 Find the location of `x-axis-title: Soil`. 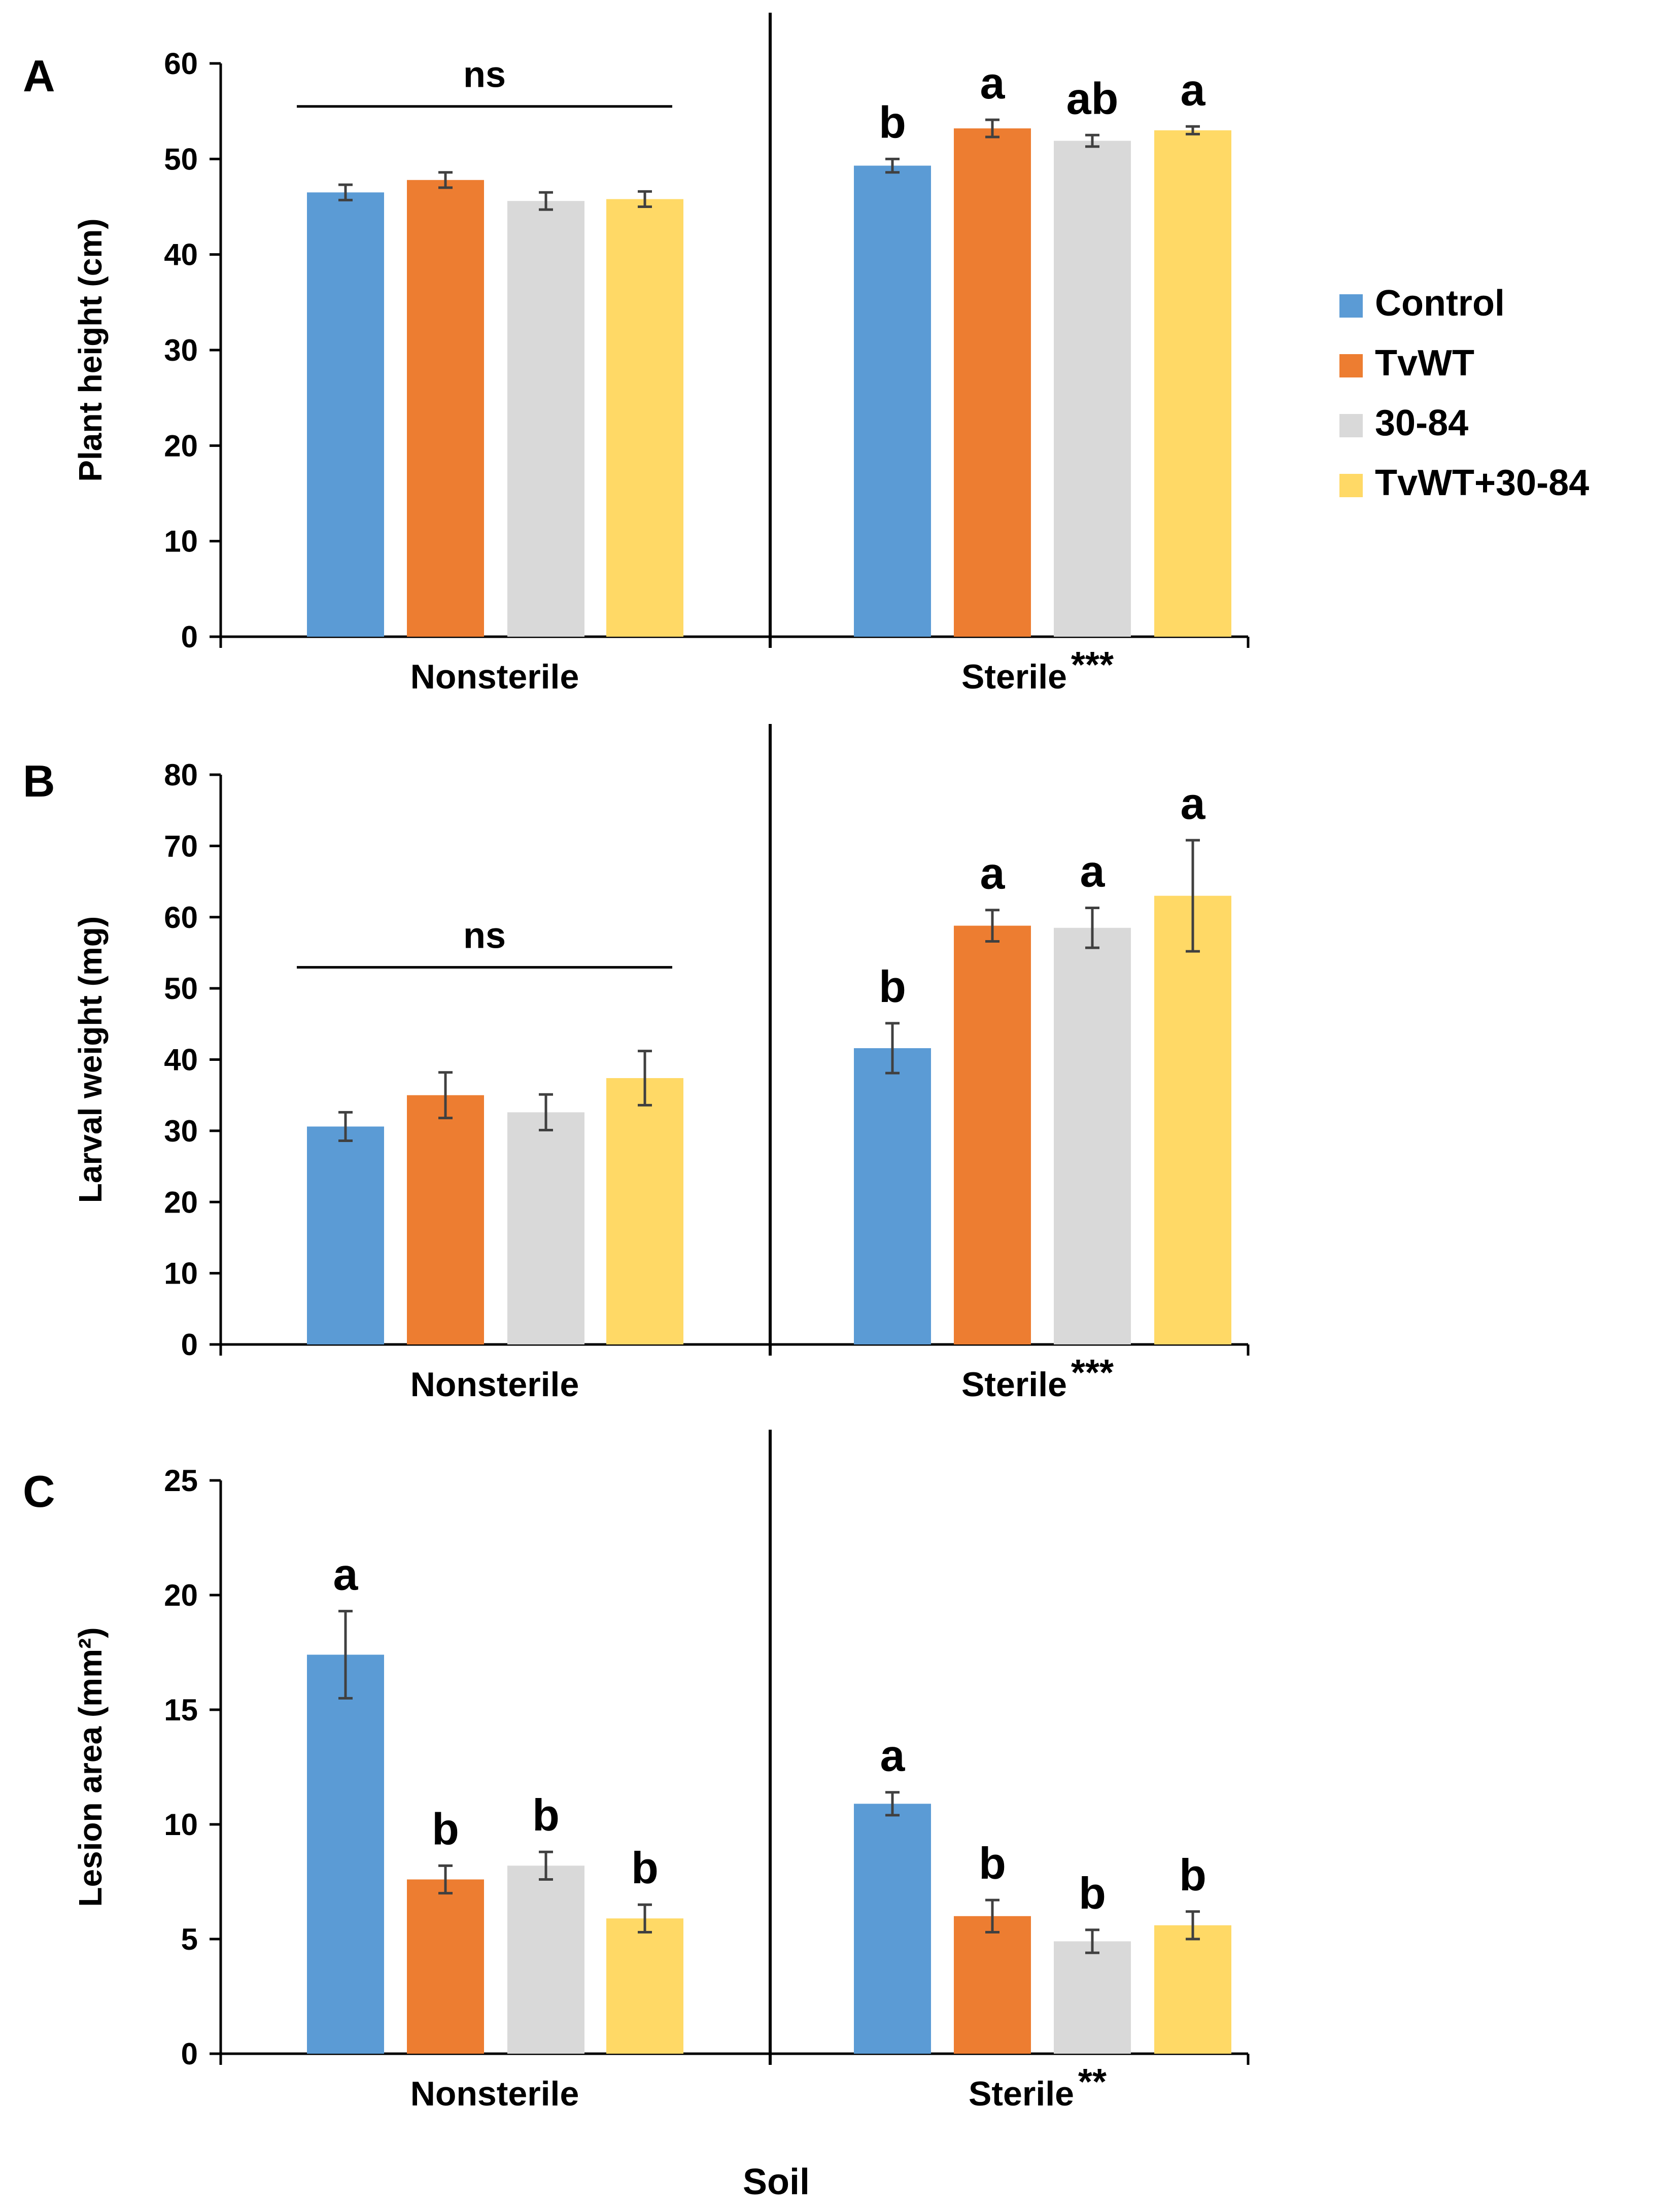

x-axis-title: Soil is located at coordinates (776, 2182).